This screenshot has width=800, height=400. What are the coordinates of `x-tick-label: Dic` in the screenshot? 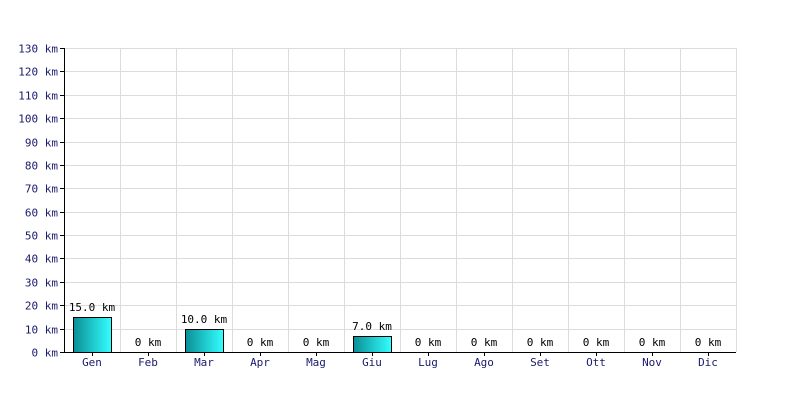 It's located at (708, 362).